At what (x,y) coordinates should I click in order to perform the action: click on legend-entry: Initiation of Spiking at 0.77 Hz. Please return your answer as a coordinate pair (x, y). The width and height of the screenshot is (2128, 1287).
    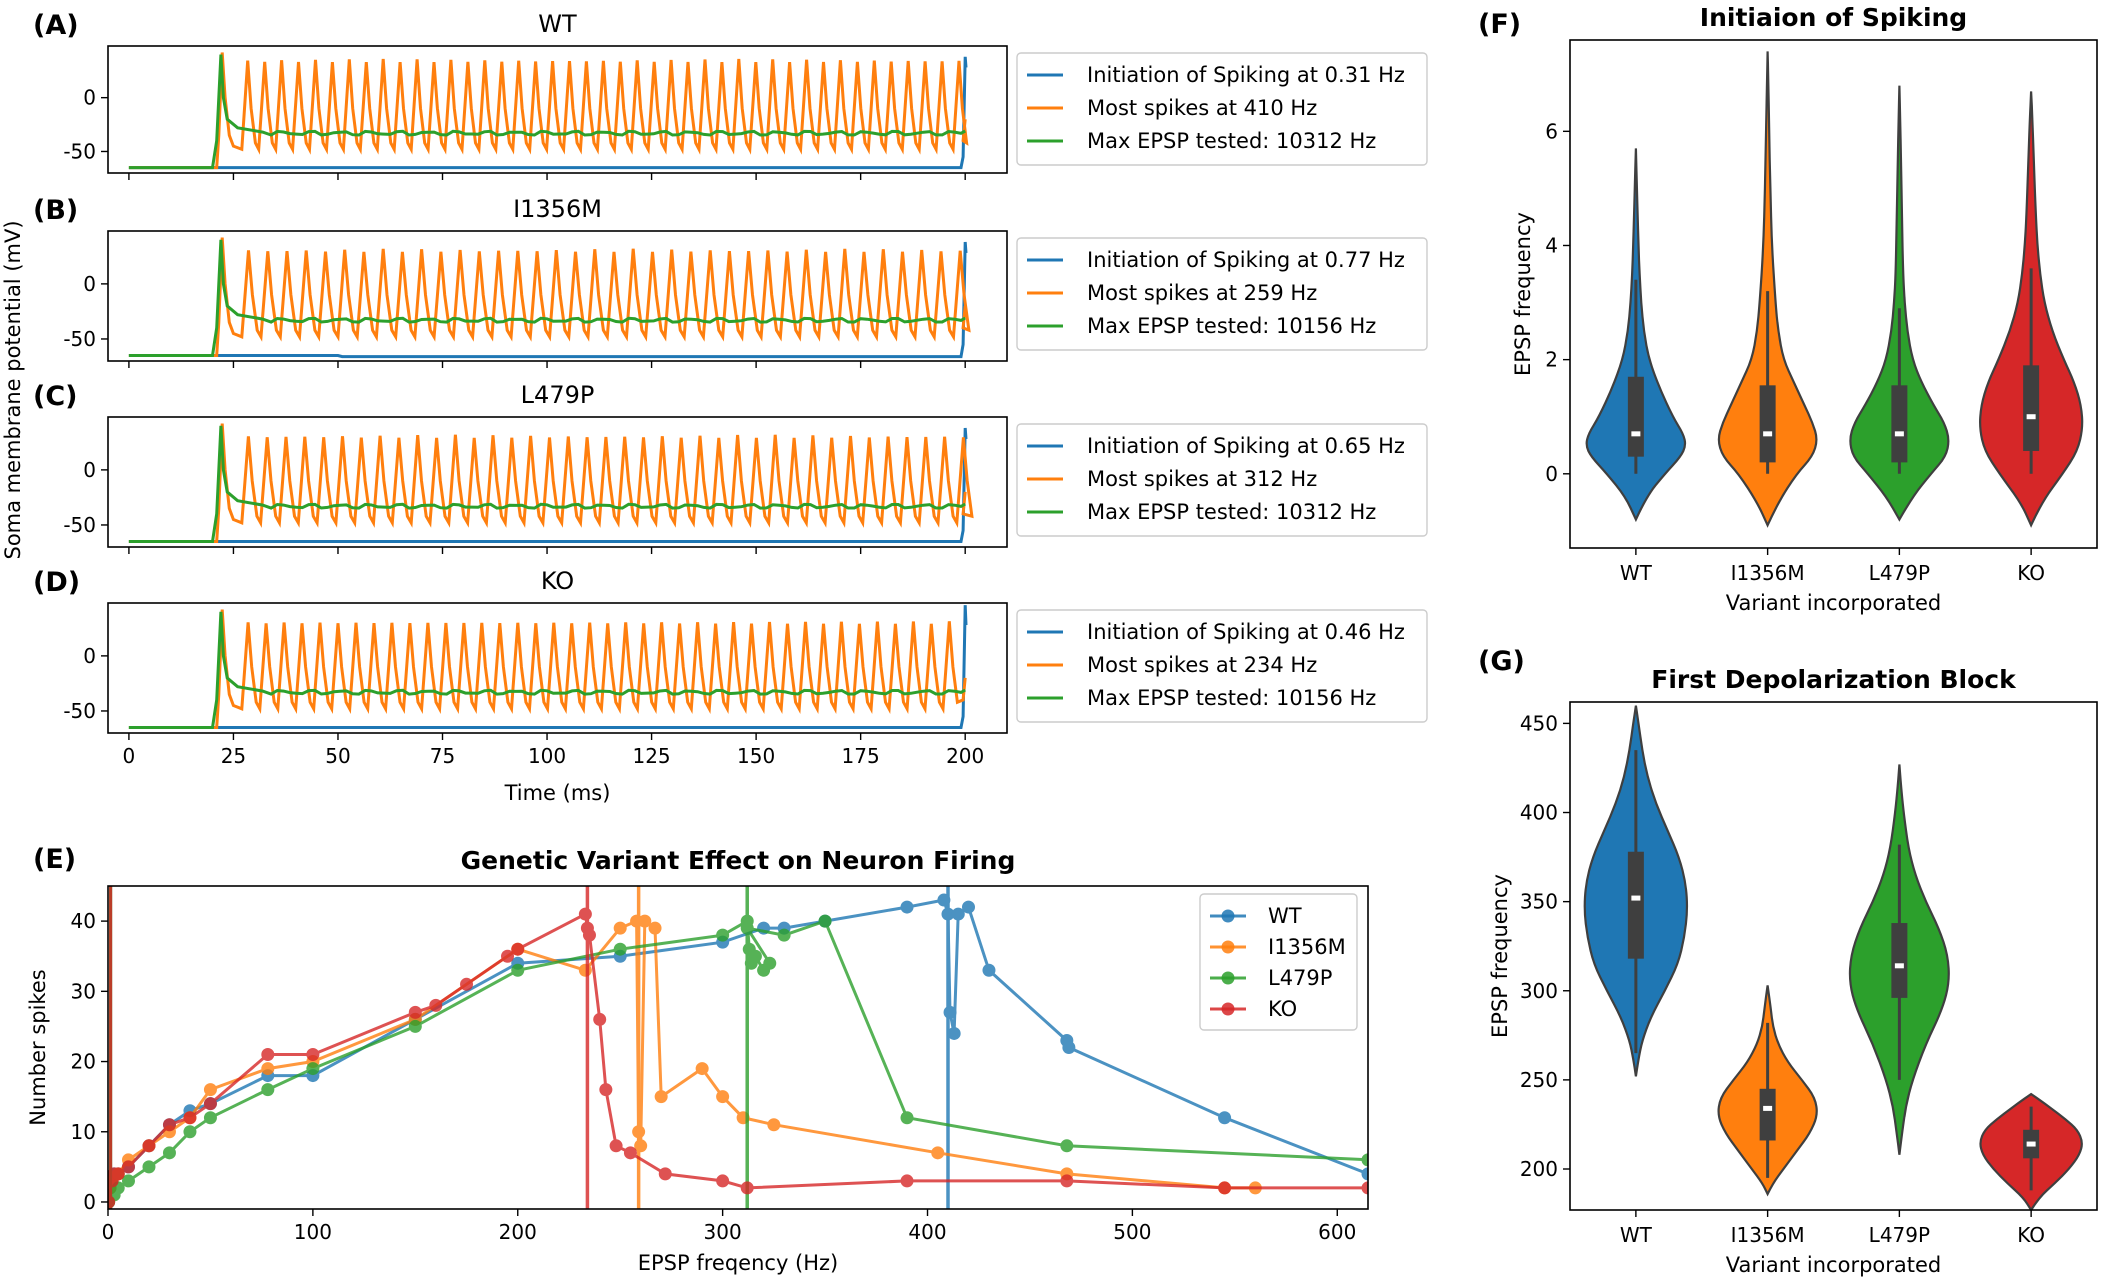
    Looking at the image, I should click on (1246, 260).